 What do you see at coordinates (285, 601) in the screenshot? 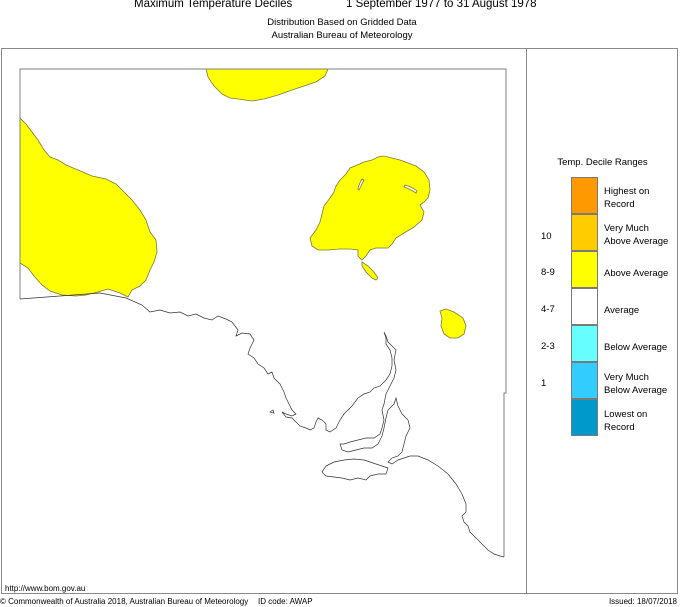
I see `id-code-text: ID code: AWAP` at bounding box center [285, 601].